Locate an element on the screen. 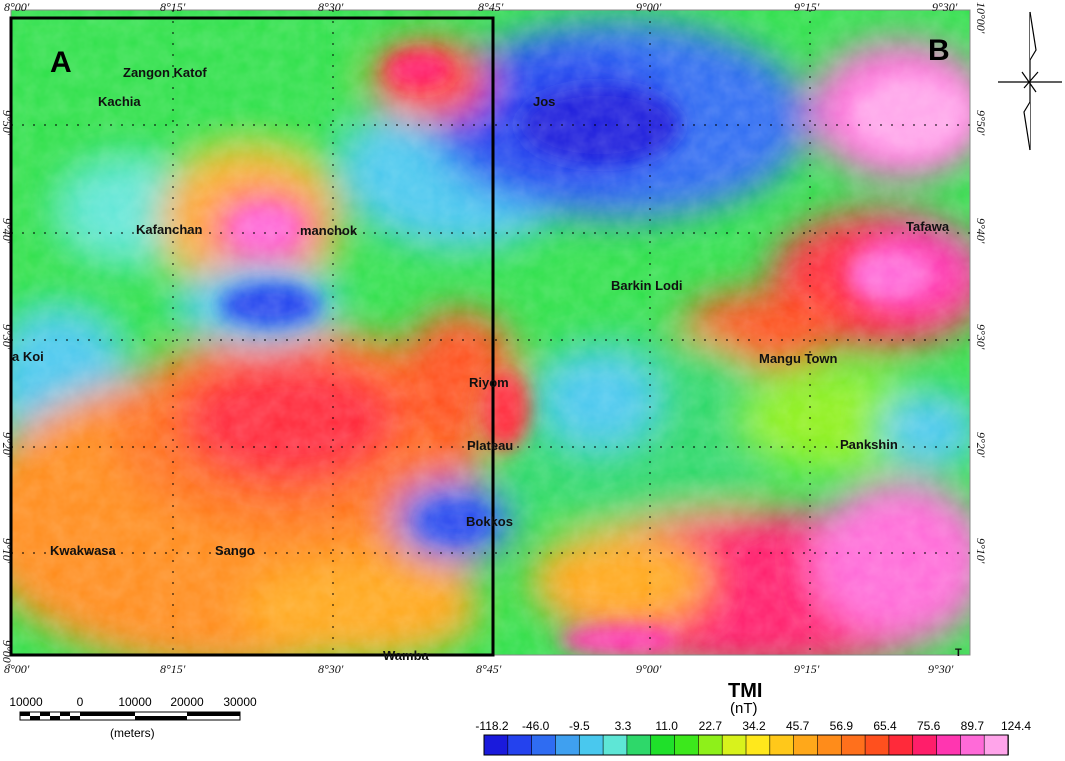 The image size is (1065, 761). scale-unit: (meters) is located at coordinates (132, 733).